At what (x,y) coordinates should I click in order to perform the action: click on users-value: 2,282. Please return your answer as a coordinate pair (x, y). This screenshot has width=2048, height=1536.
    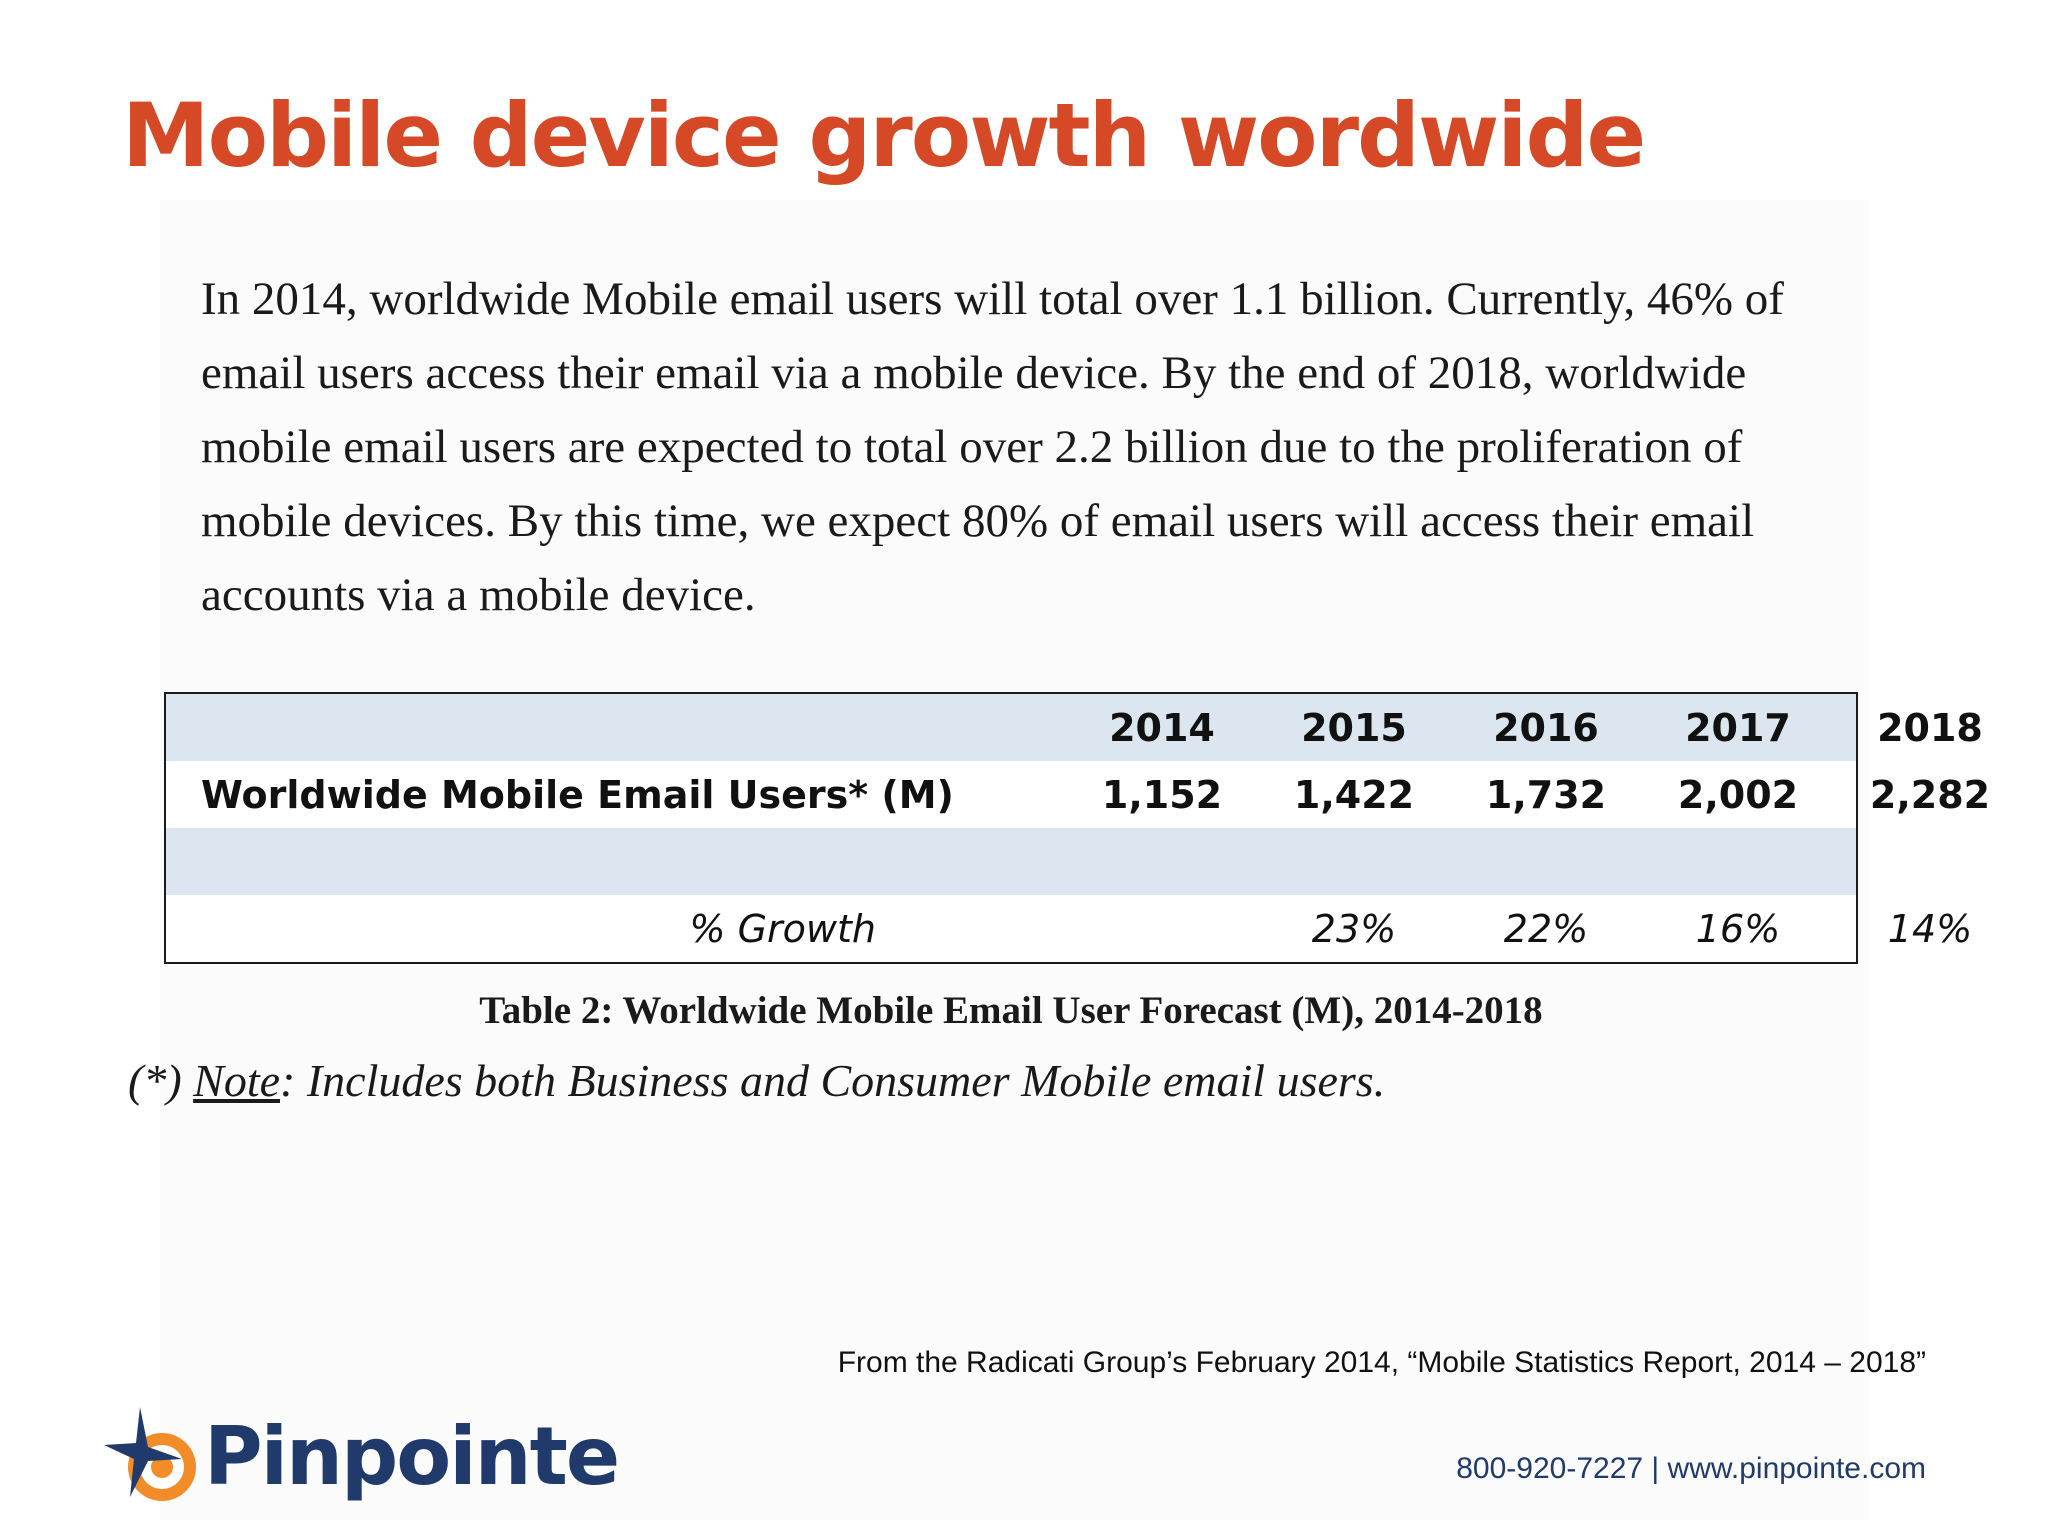
    Looking at the image, I should click on (1930, 794).